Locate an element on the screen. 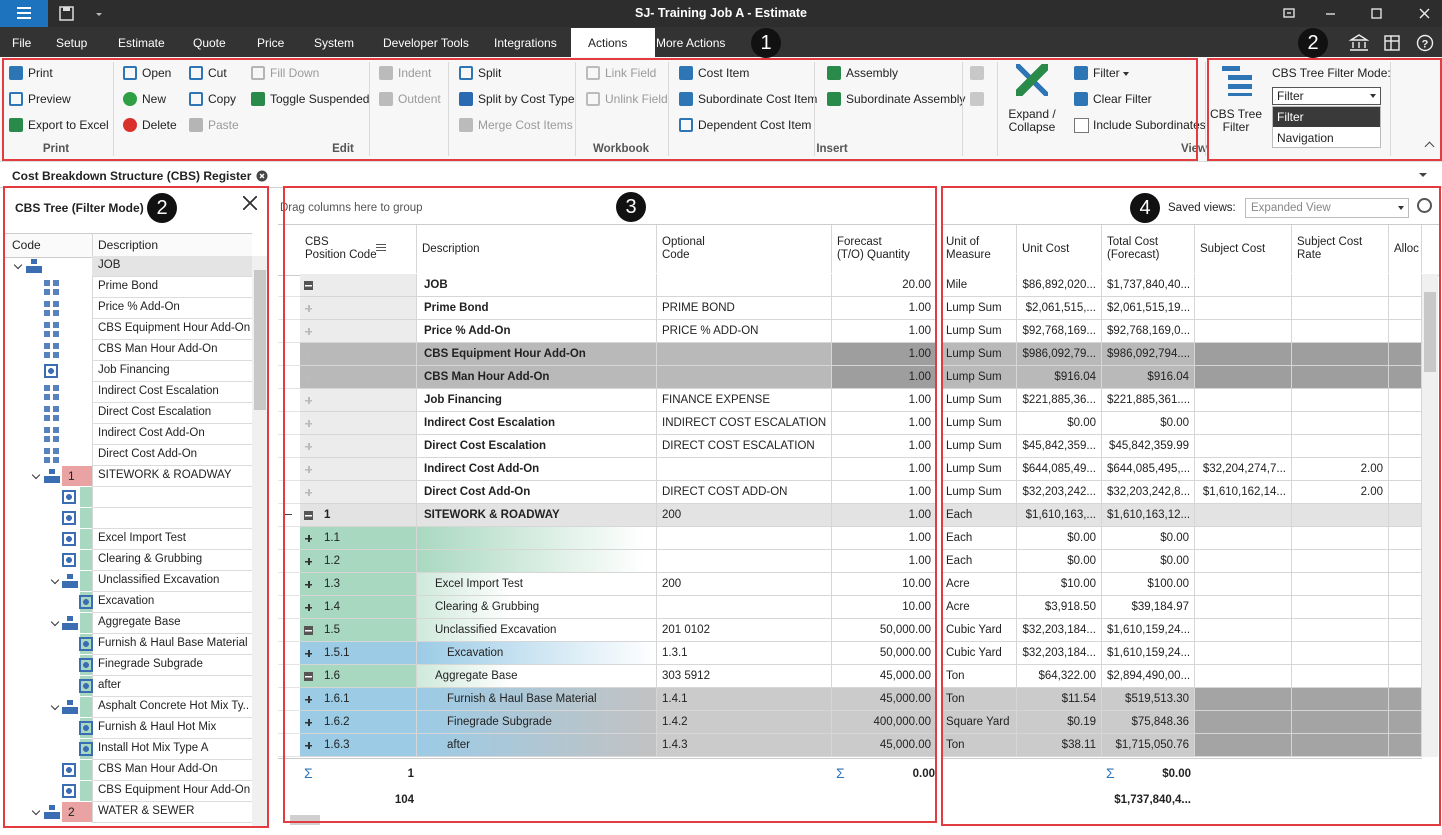 The image size is (1442, 835). menu-tab: Developer Tools is located at coordinates (426, 43).